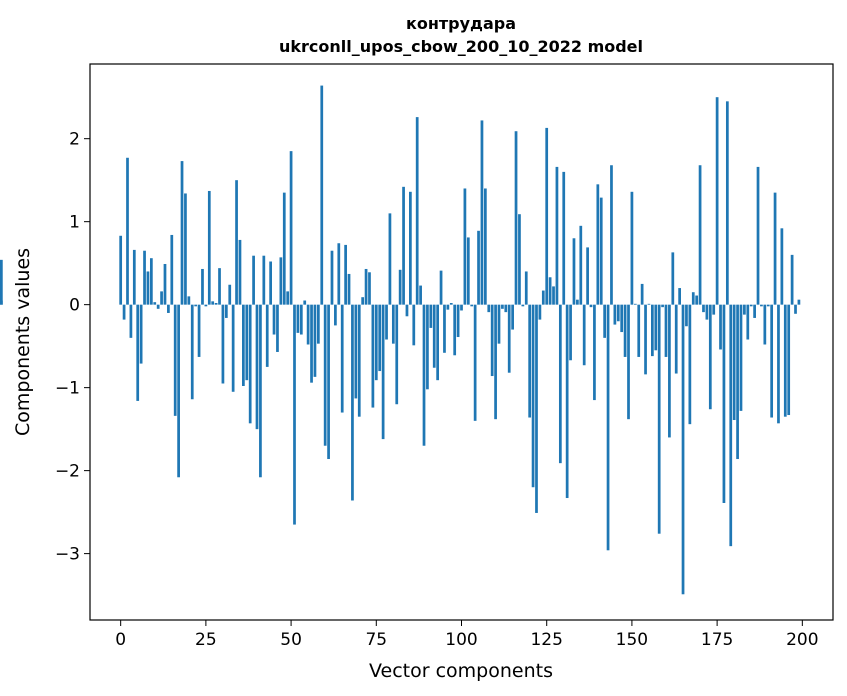  I want to click on y-tick-label: −1, so click(67, 389).